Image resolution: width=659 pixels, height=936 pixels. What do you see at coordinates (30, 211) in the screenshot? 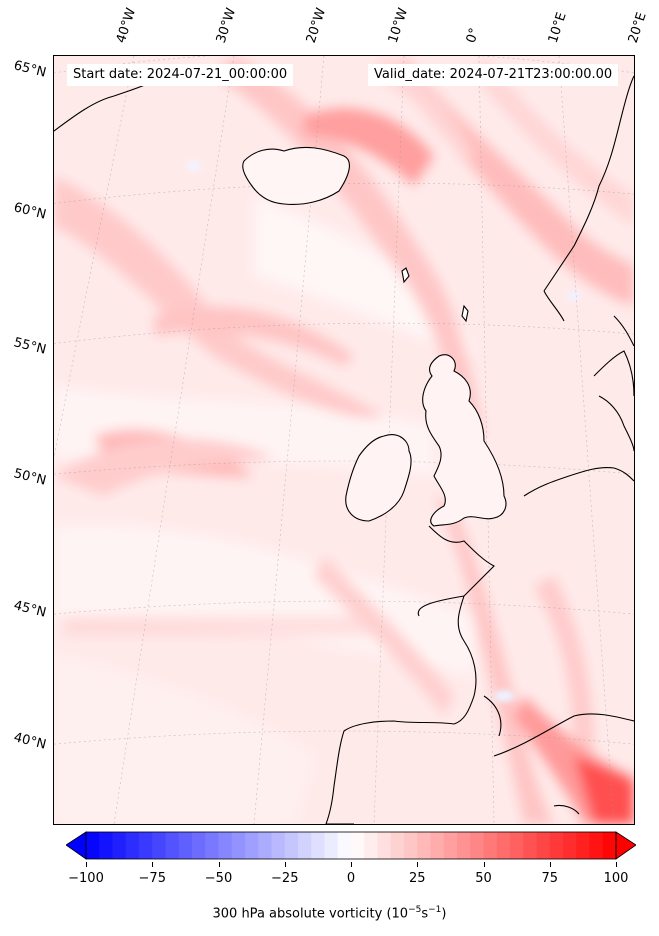
I see `lat-label-60n: 60°N` at bounding box center [30, 211].